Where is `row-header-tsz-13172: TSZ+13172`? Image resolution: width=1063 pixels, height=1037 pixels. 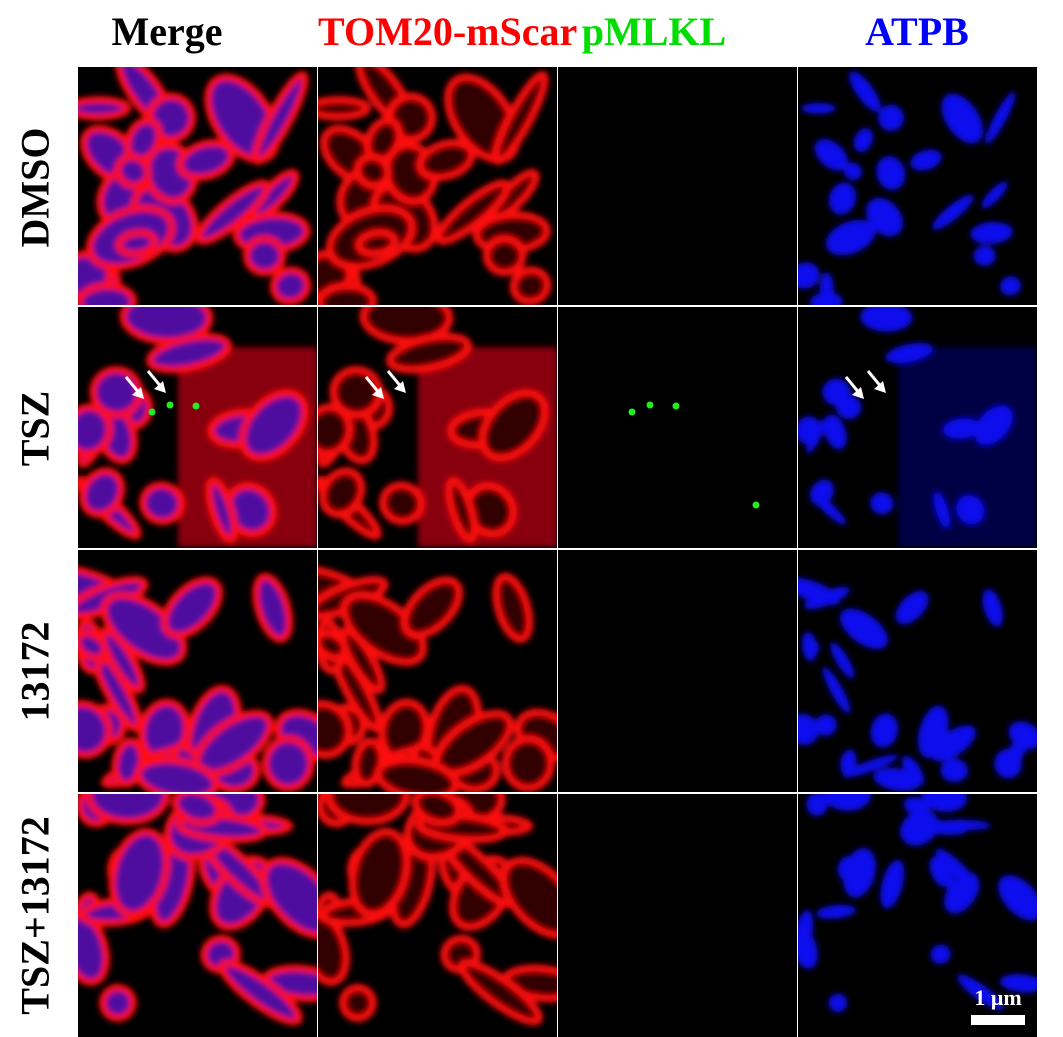 row-header-tsz-13172: TSZ+13172 is located at coordinates (35, 915).